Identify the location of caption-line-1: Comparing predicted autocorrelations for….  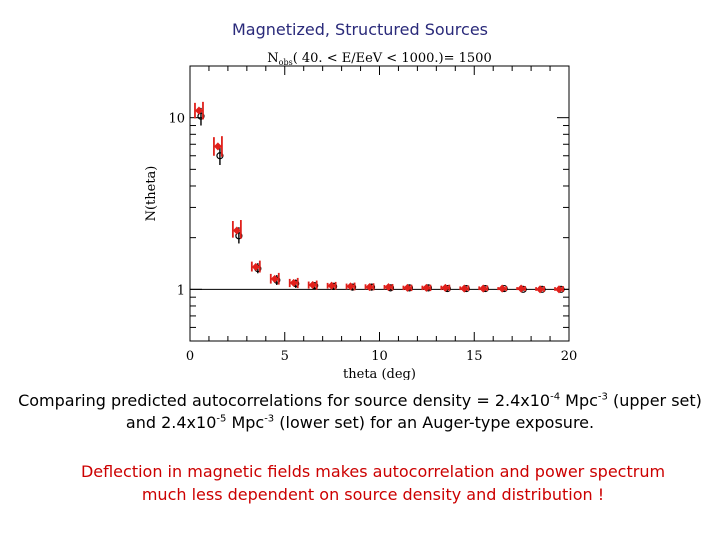
(360, 400).